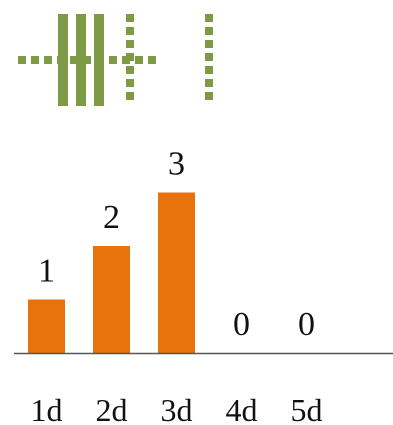 Image resolution: width=393 pixels, height=425 pixels. I want to click on bar-1d, so click(46, 326).